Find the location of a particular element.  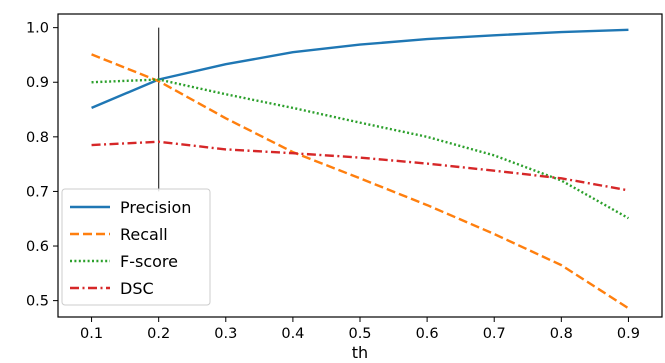

legend-box is located at coordinates (136, 247).